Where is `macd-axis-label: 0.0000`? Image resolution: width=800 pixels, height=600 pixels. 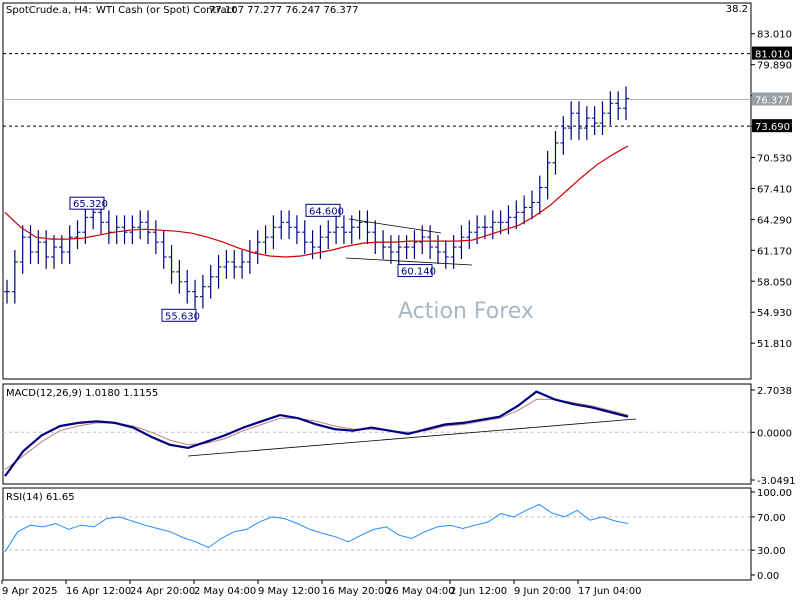
macd-axis-label: 0.0000 is located at coordinates (774, 433).